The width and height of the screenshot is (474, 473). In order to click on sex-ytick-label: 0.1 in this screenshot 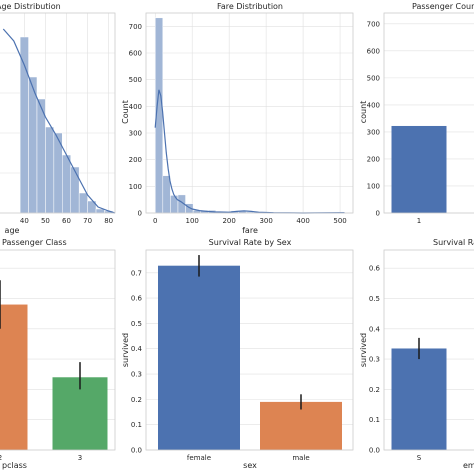, I will do `click(136, 425)`.